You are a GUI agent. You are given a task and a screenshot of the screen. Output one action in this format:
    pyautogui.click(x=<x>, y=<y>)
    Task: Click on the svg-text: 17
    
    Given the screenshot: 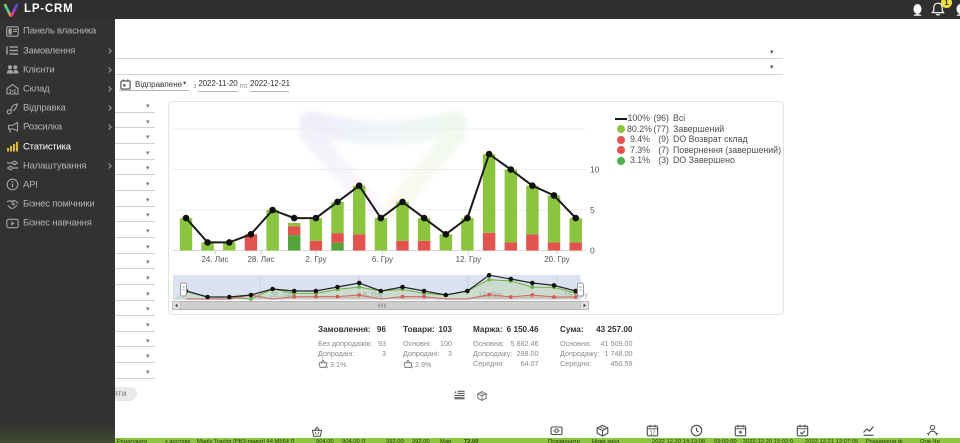 What is the action you would take?
    pyautogui.click(x=653, y=433)
    